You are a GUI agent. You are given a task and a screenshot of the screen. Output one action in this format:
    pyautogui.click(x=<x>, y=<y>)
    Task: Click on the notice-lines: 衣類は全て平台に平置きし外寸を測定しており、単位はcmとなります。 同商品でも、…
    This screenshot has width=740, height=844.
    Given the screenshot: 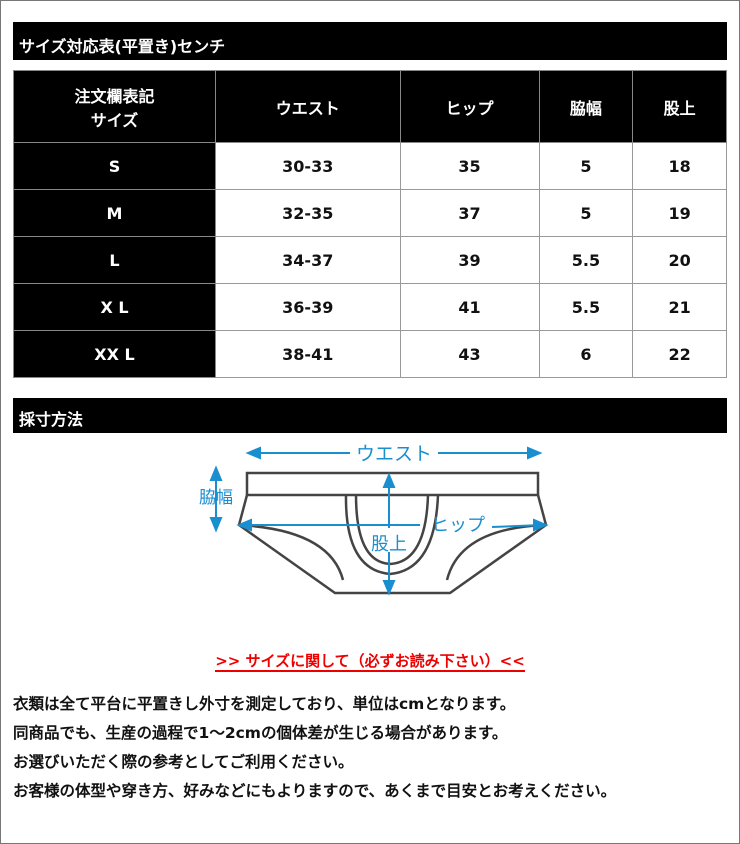 What is the action you would take?
    pyautogui.click(x=314, y=748)
    